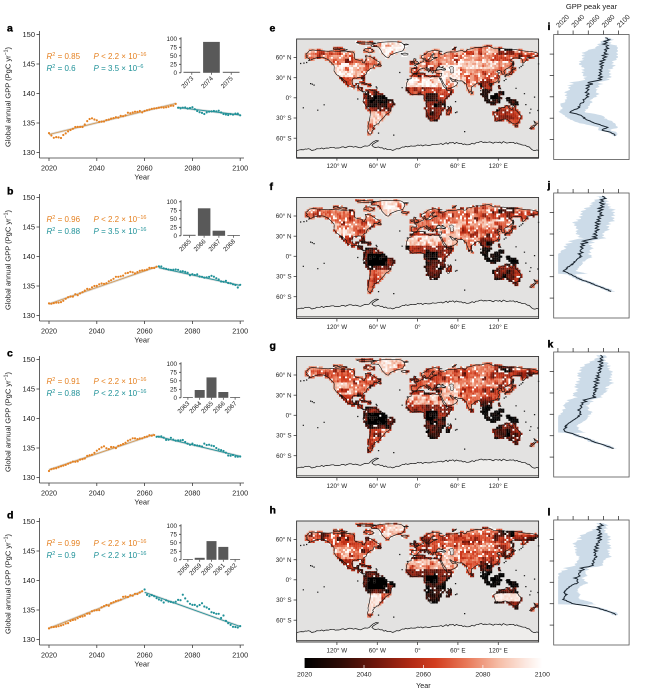 This screenshot has width=647, height=697. I want to click on svg-text: R2 = 0.99, so click(64, 543).